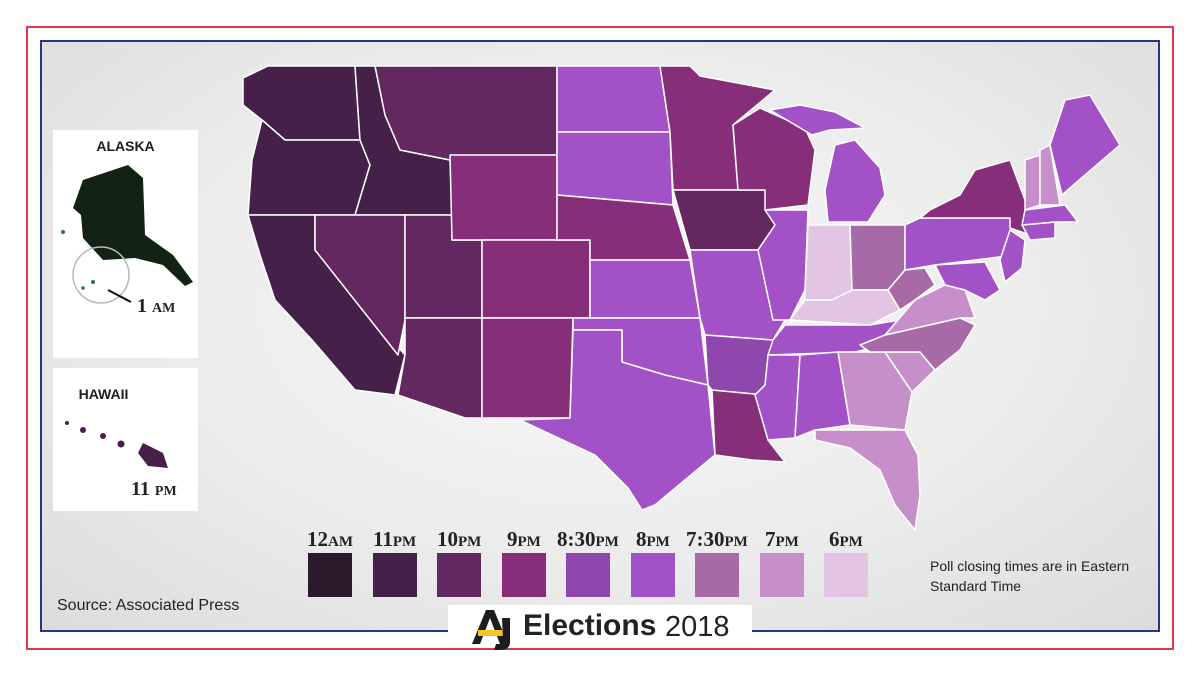 This screenshot has height=675, width=1200. What do you see at coordinates (846, 539) in the screenshot?
I see `legend-label-8: 6PM` at bounding box center [846, 539].